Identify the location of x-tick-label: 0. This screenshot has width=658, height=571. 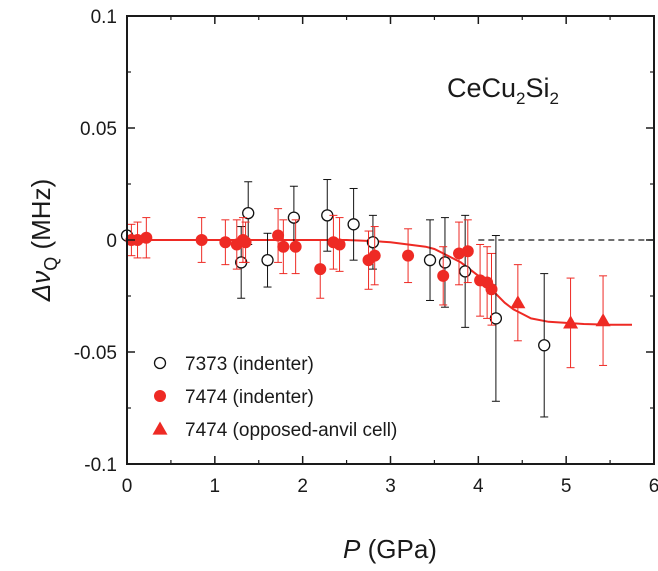
(127, 486).